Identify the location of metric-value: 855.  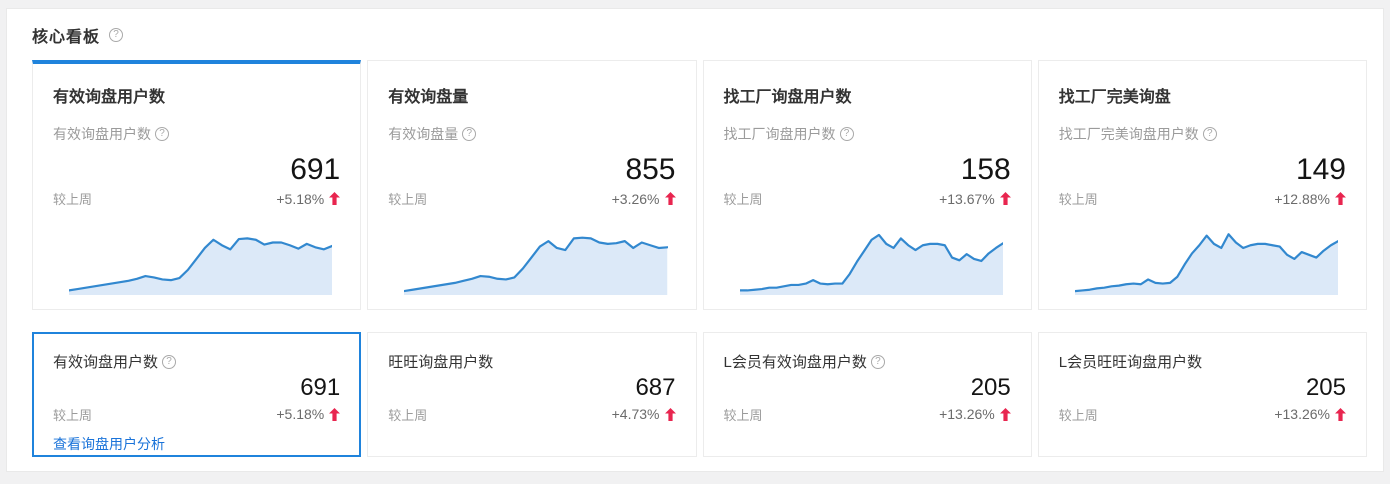
(650, 169).